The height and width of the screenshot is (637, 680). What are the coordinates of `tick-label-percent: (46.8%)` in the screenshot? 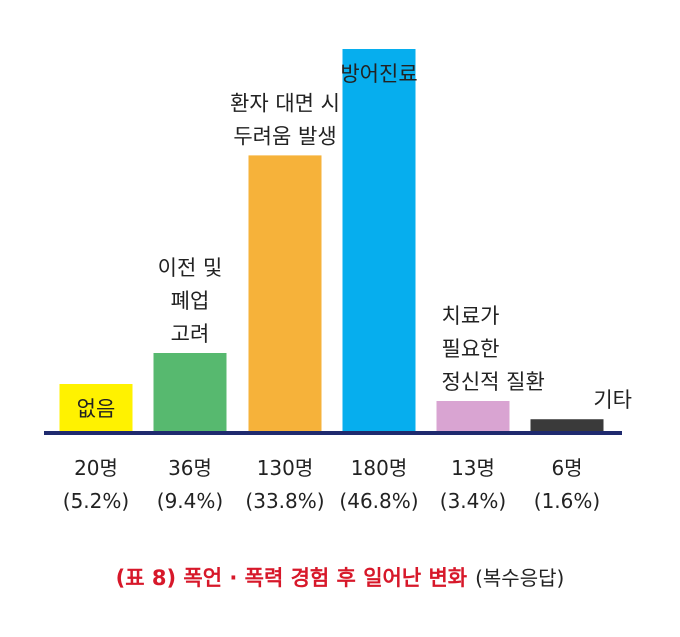 It's located at (378, 501).